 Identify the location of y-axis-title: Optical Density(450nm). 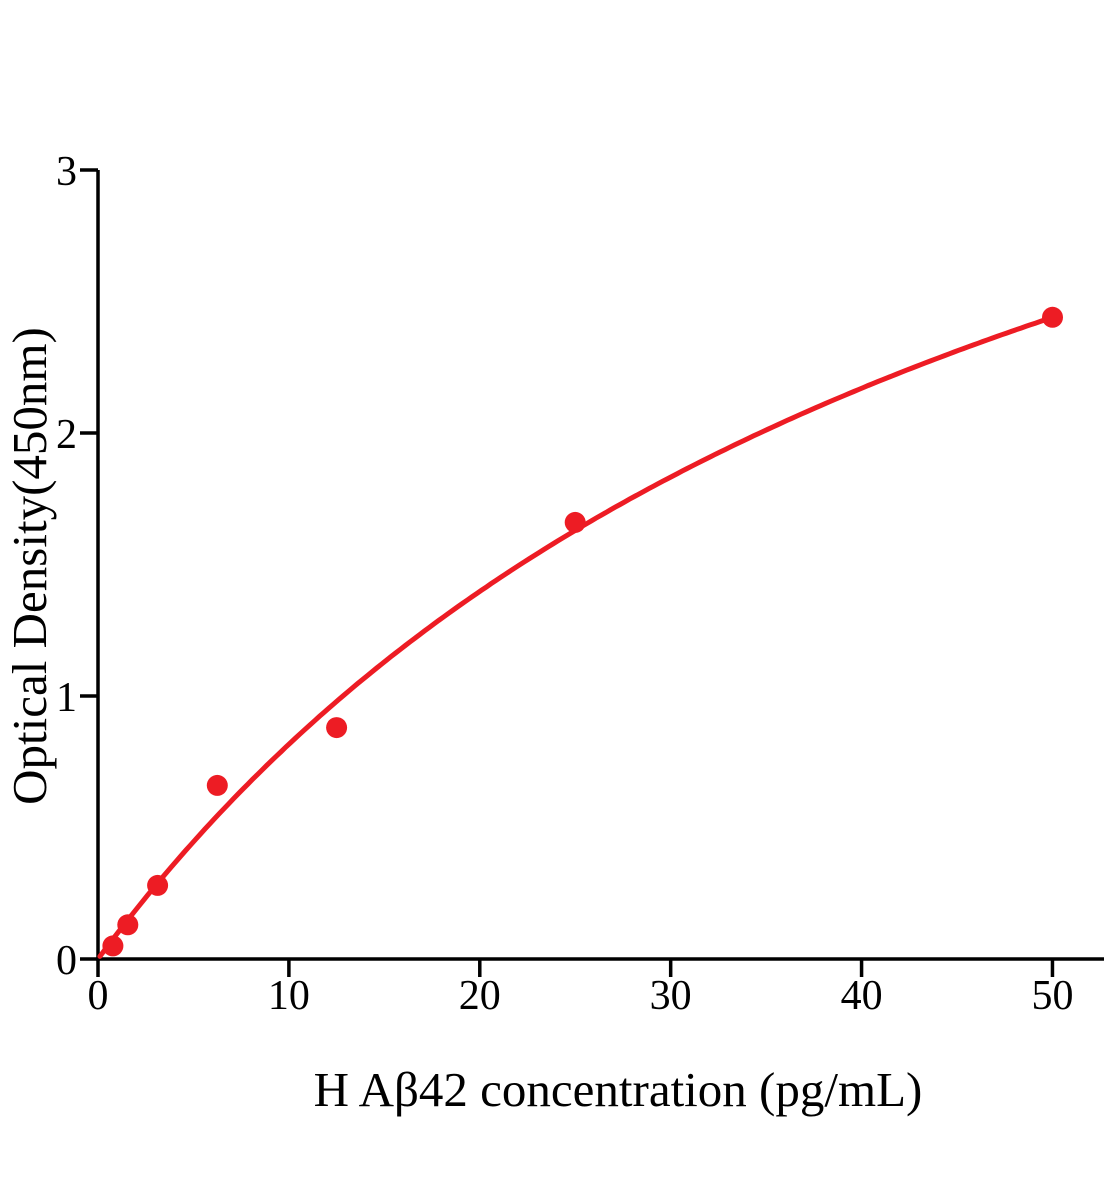
(29, 566).